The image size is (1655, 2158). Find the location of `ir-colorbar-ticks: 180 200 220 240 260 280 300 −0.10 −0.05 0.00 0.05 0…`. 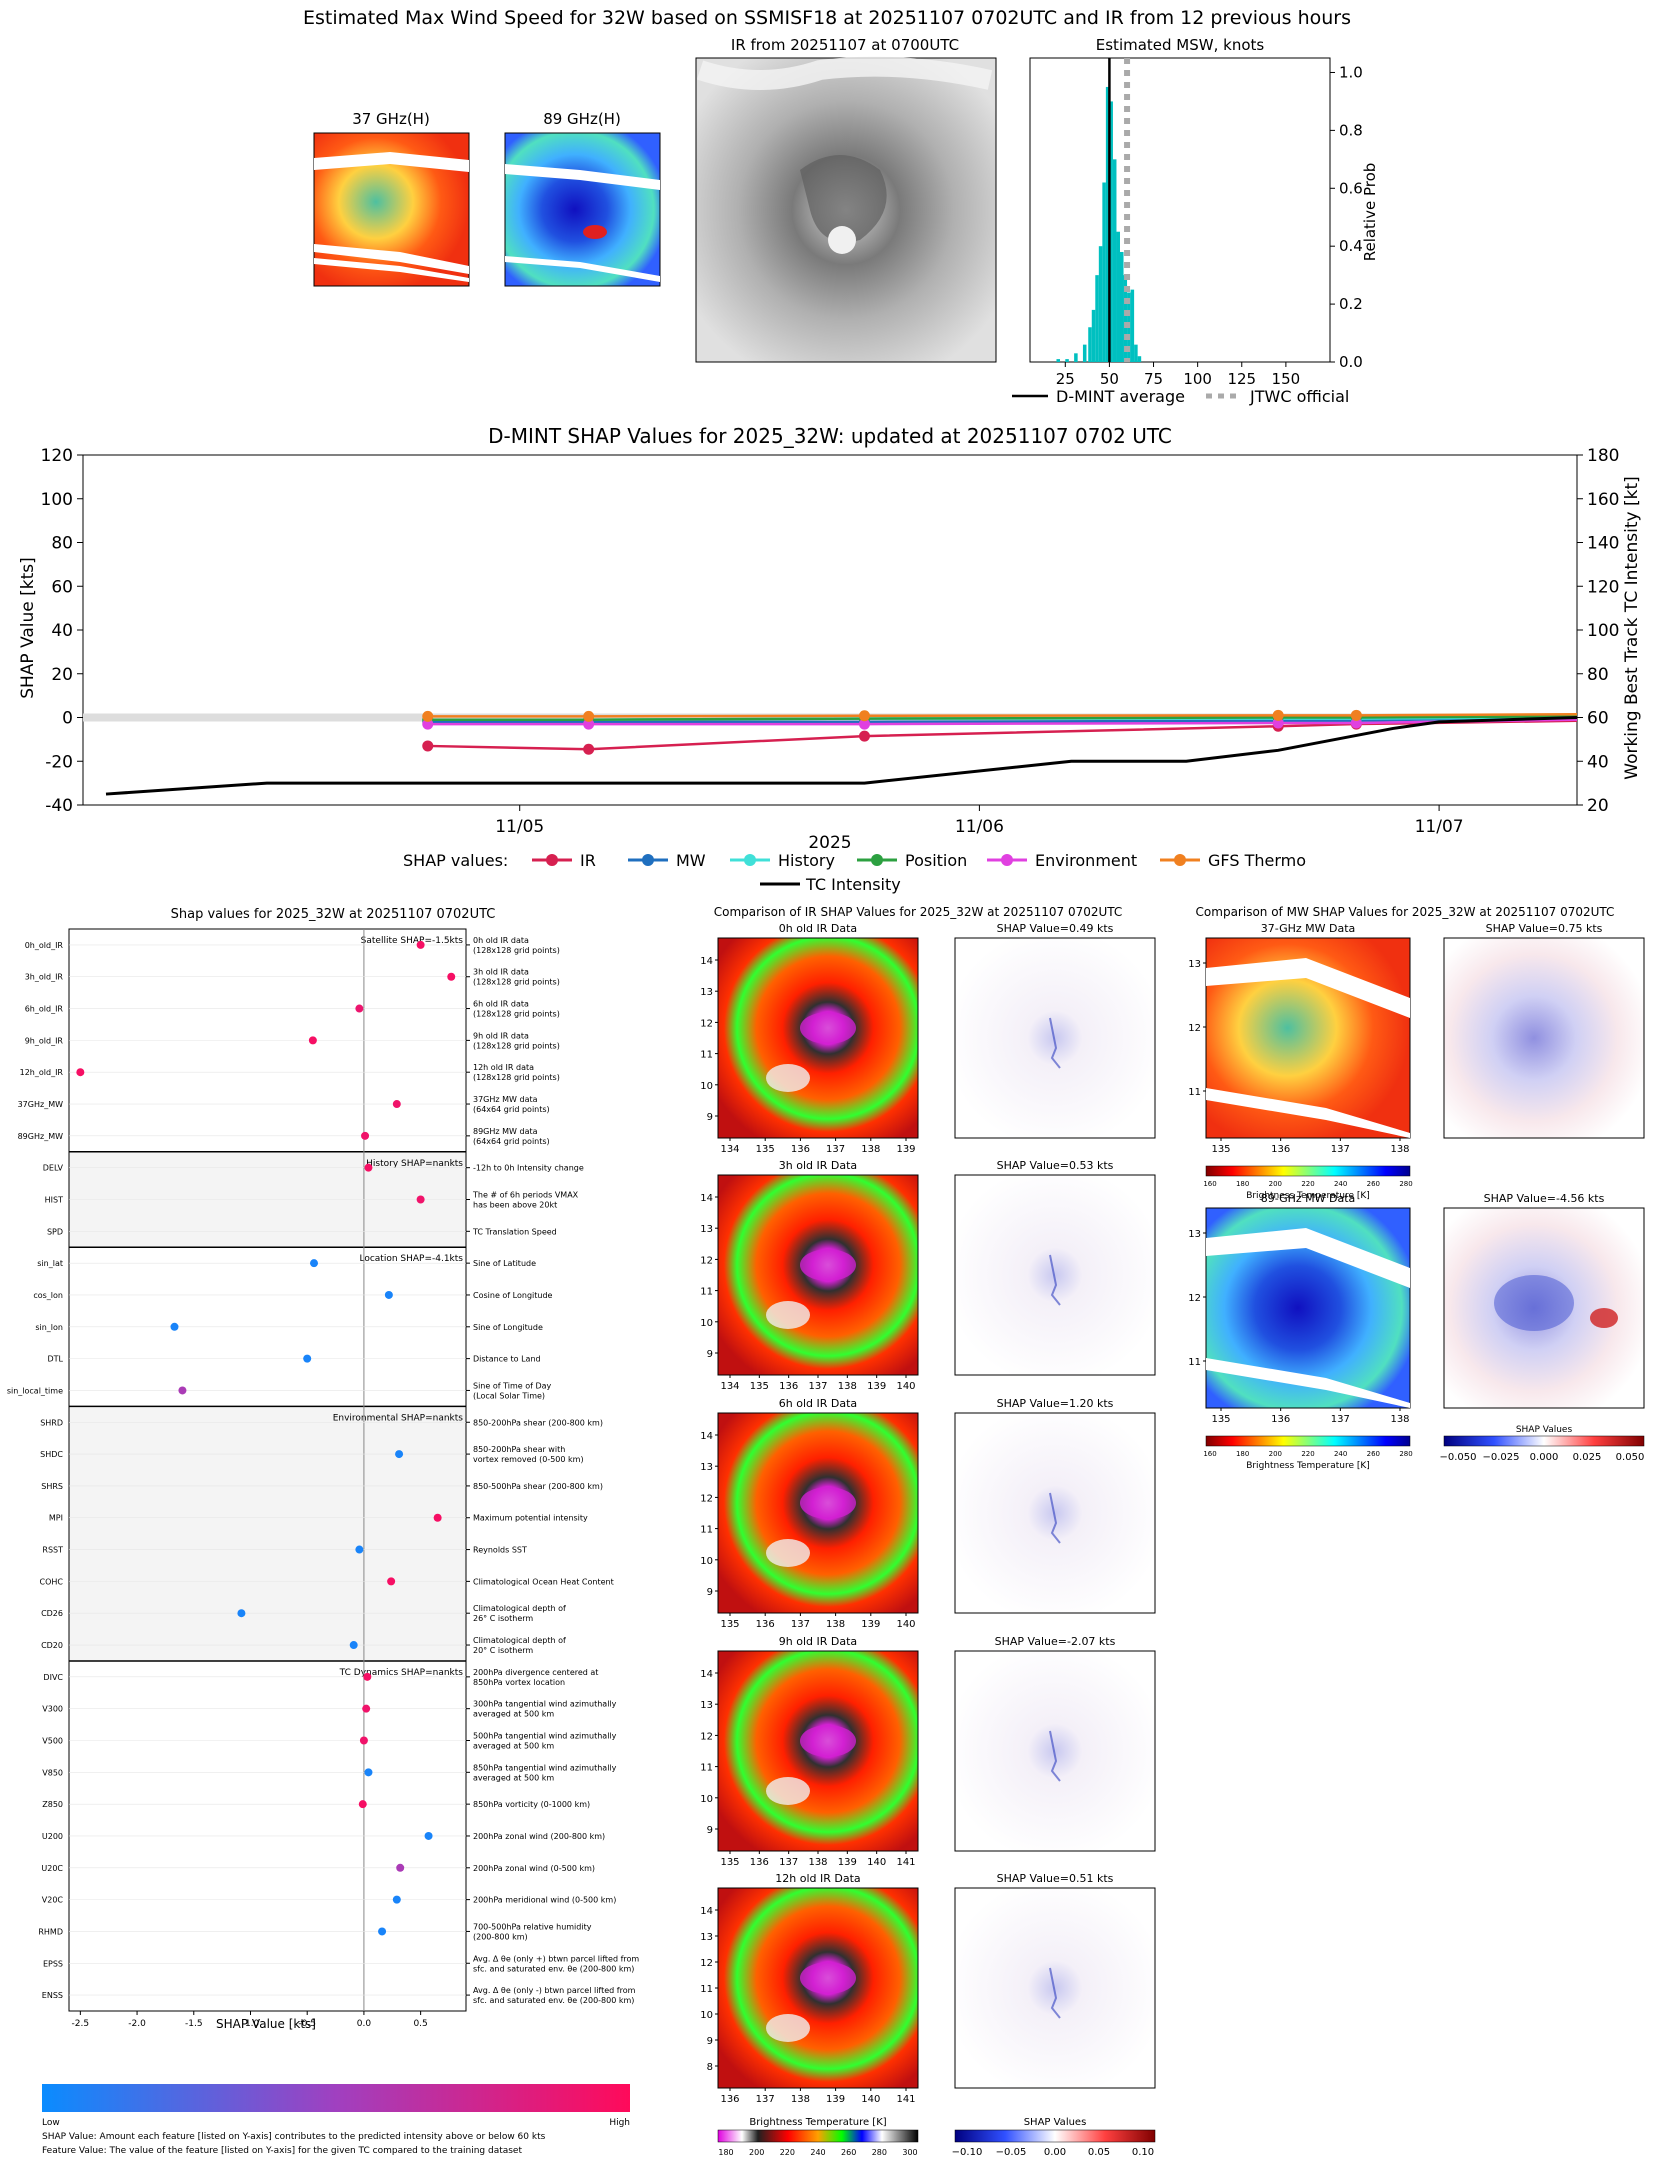

ir-colorbar-ticks: 180 200 220 240 260 280 300 −0.10 −0.05 0.00 0.05 0… is located at coordinates (936, 2152).